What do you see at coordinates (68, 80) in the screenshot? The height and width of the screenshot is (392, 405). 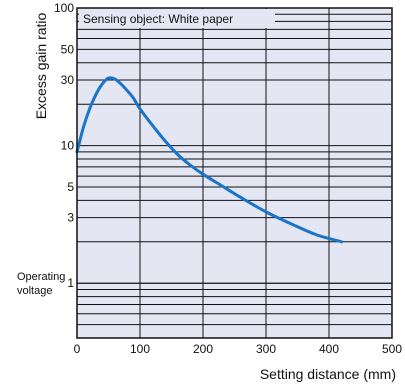 I see `y-tick-label: 30` at bounding box center [68, 80].